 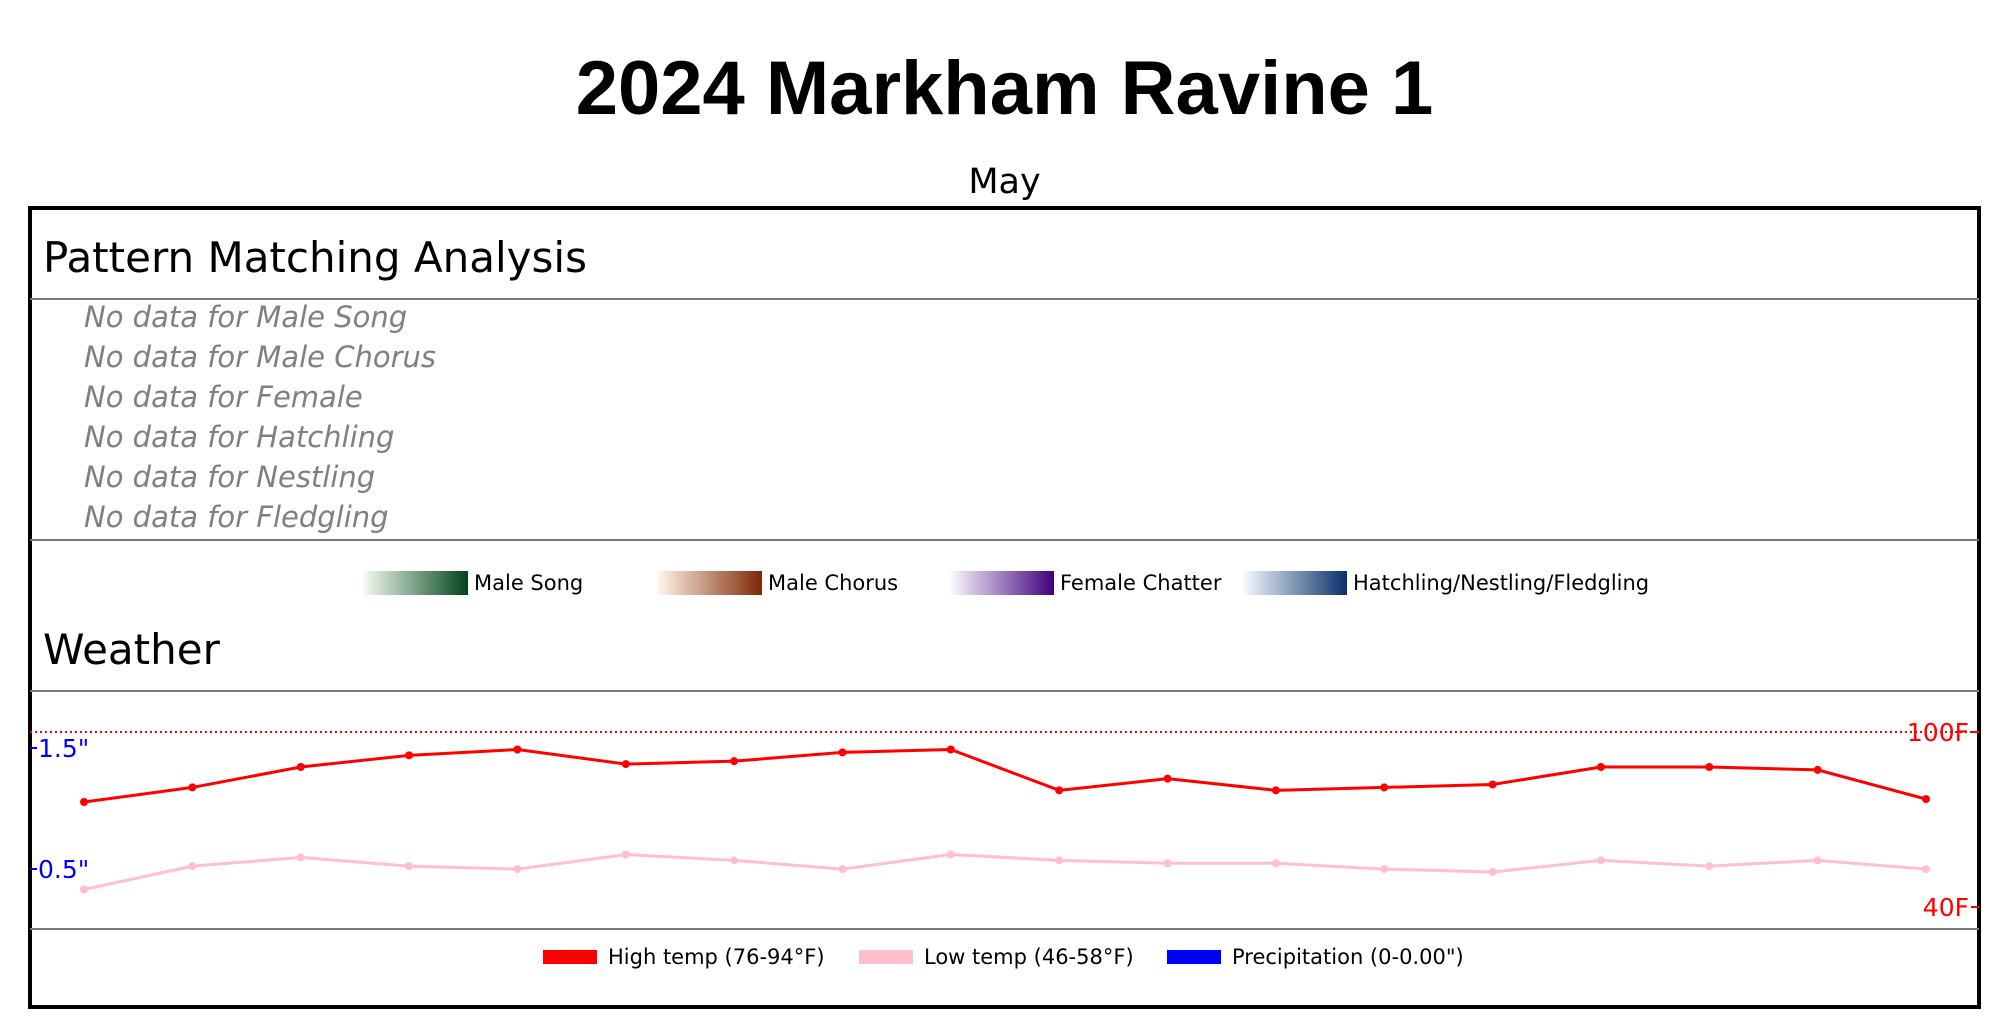 What do you see at coordinates (529, 583) in the screenshot?
I see `legend-label-male-song: Male Song` at bounding box center [529, 583].